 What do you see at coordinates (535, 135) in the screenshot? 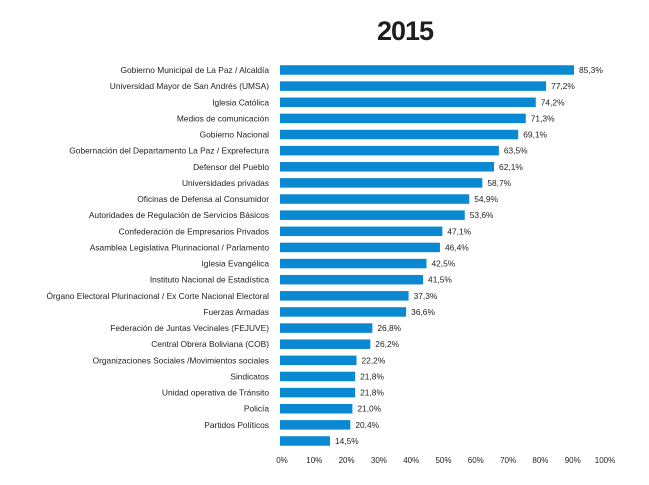
I see `value-label: 69,1%` at bounding box center [535, 135].